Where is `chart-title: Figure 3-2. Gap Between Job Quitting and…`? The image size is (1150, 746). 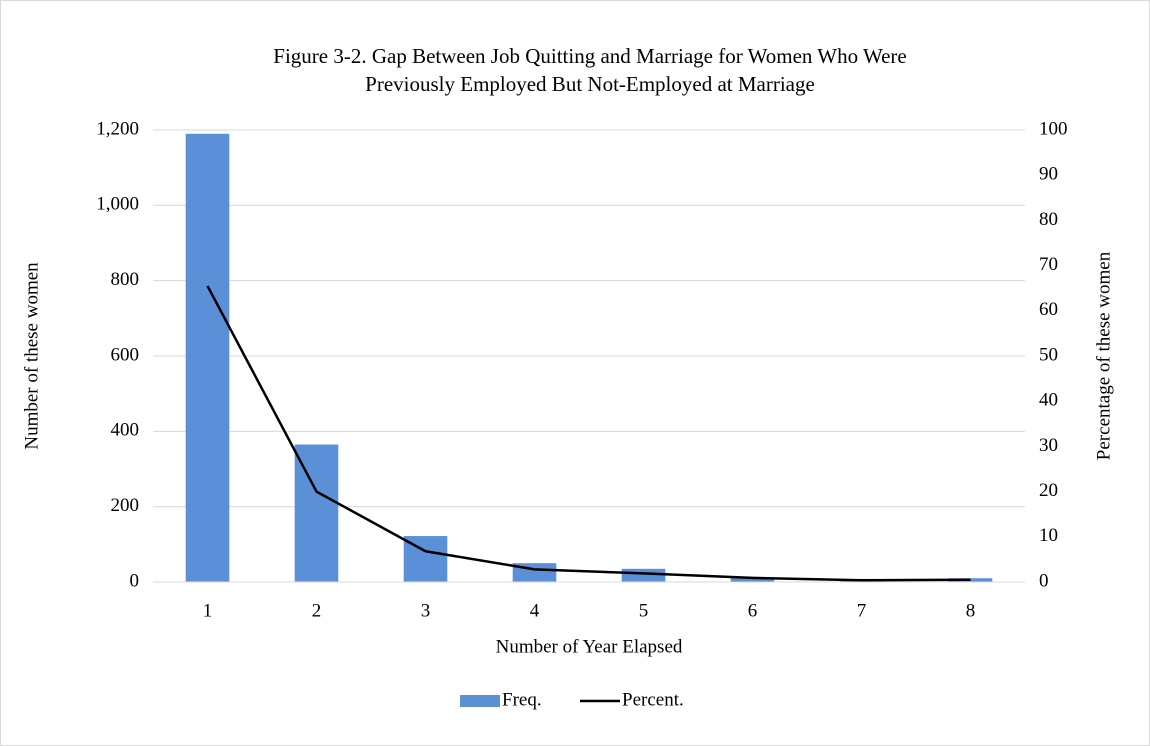 chart-title: Figure 3-2. Gap Between Job Quitting and… is located at coordinates (589, 56).